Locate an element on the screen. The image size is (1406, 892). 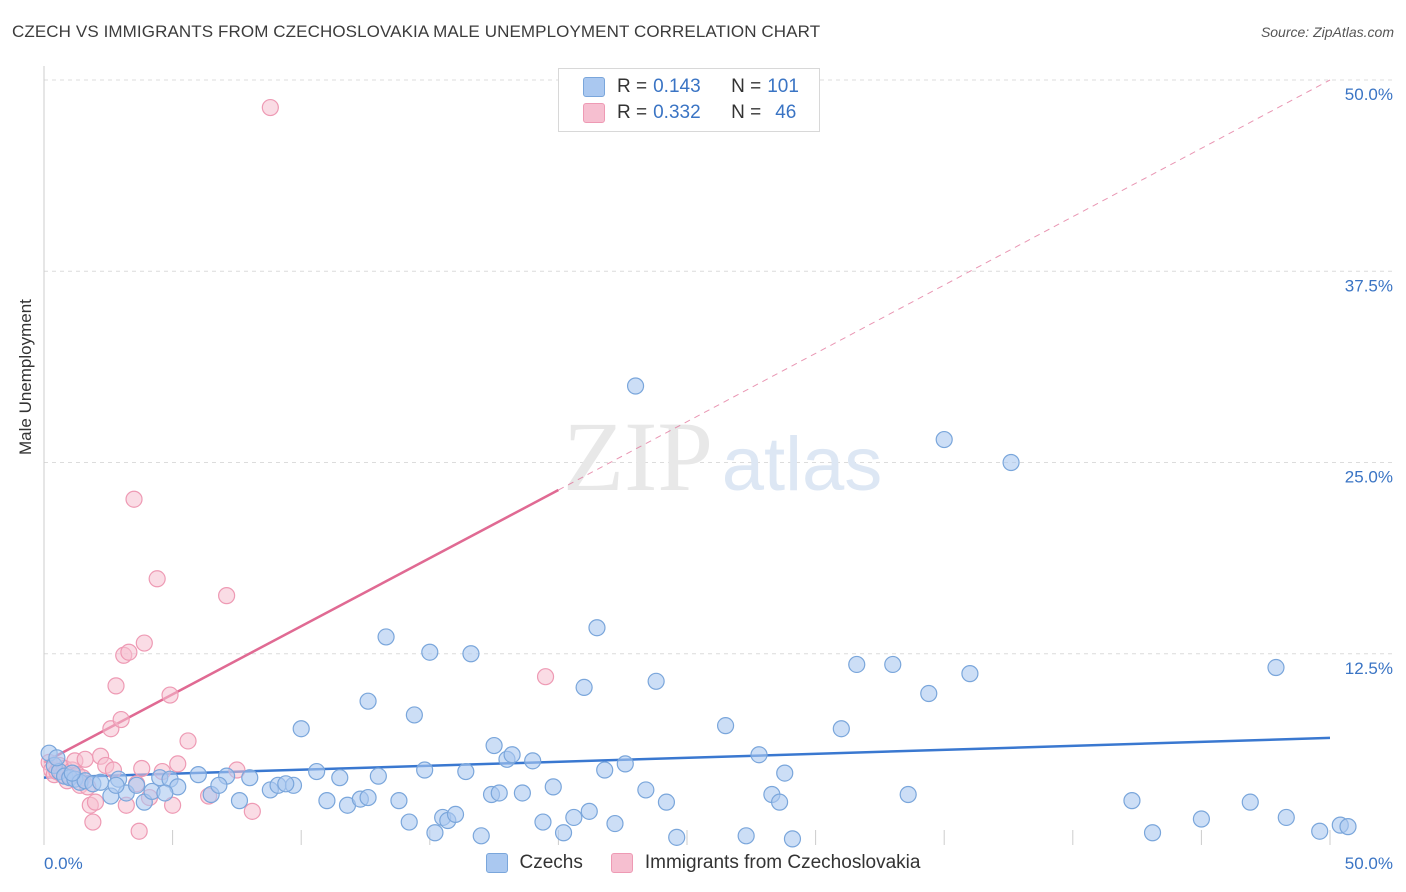
immigrants-trend-line is located at coordinates (301, 626).